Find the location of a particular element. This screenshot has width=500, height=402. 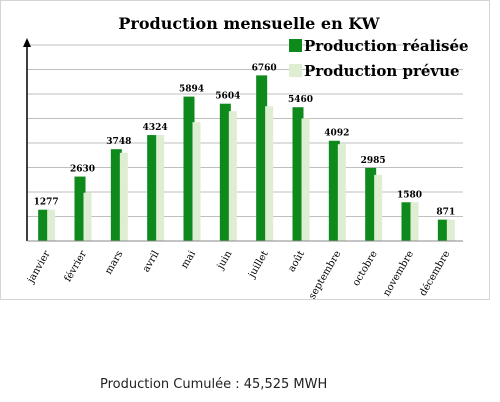

x-tick-label-6: juillet is located at coordinates (258, 265).